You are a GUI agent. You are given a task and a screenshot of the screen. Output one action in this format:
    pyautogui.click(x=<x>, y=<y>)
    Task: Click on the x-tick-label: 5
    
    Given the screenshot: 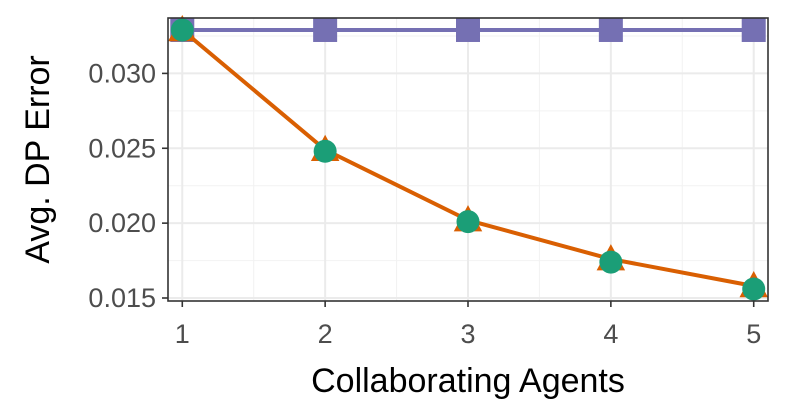 What is the action you would take?
    pyautogui.click(x=753, y=334)
    